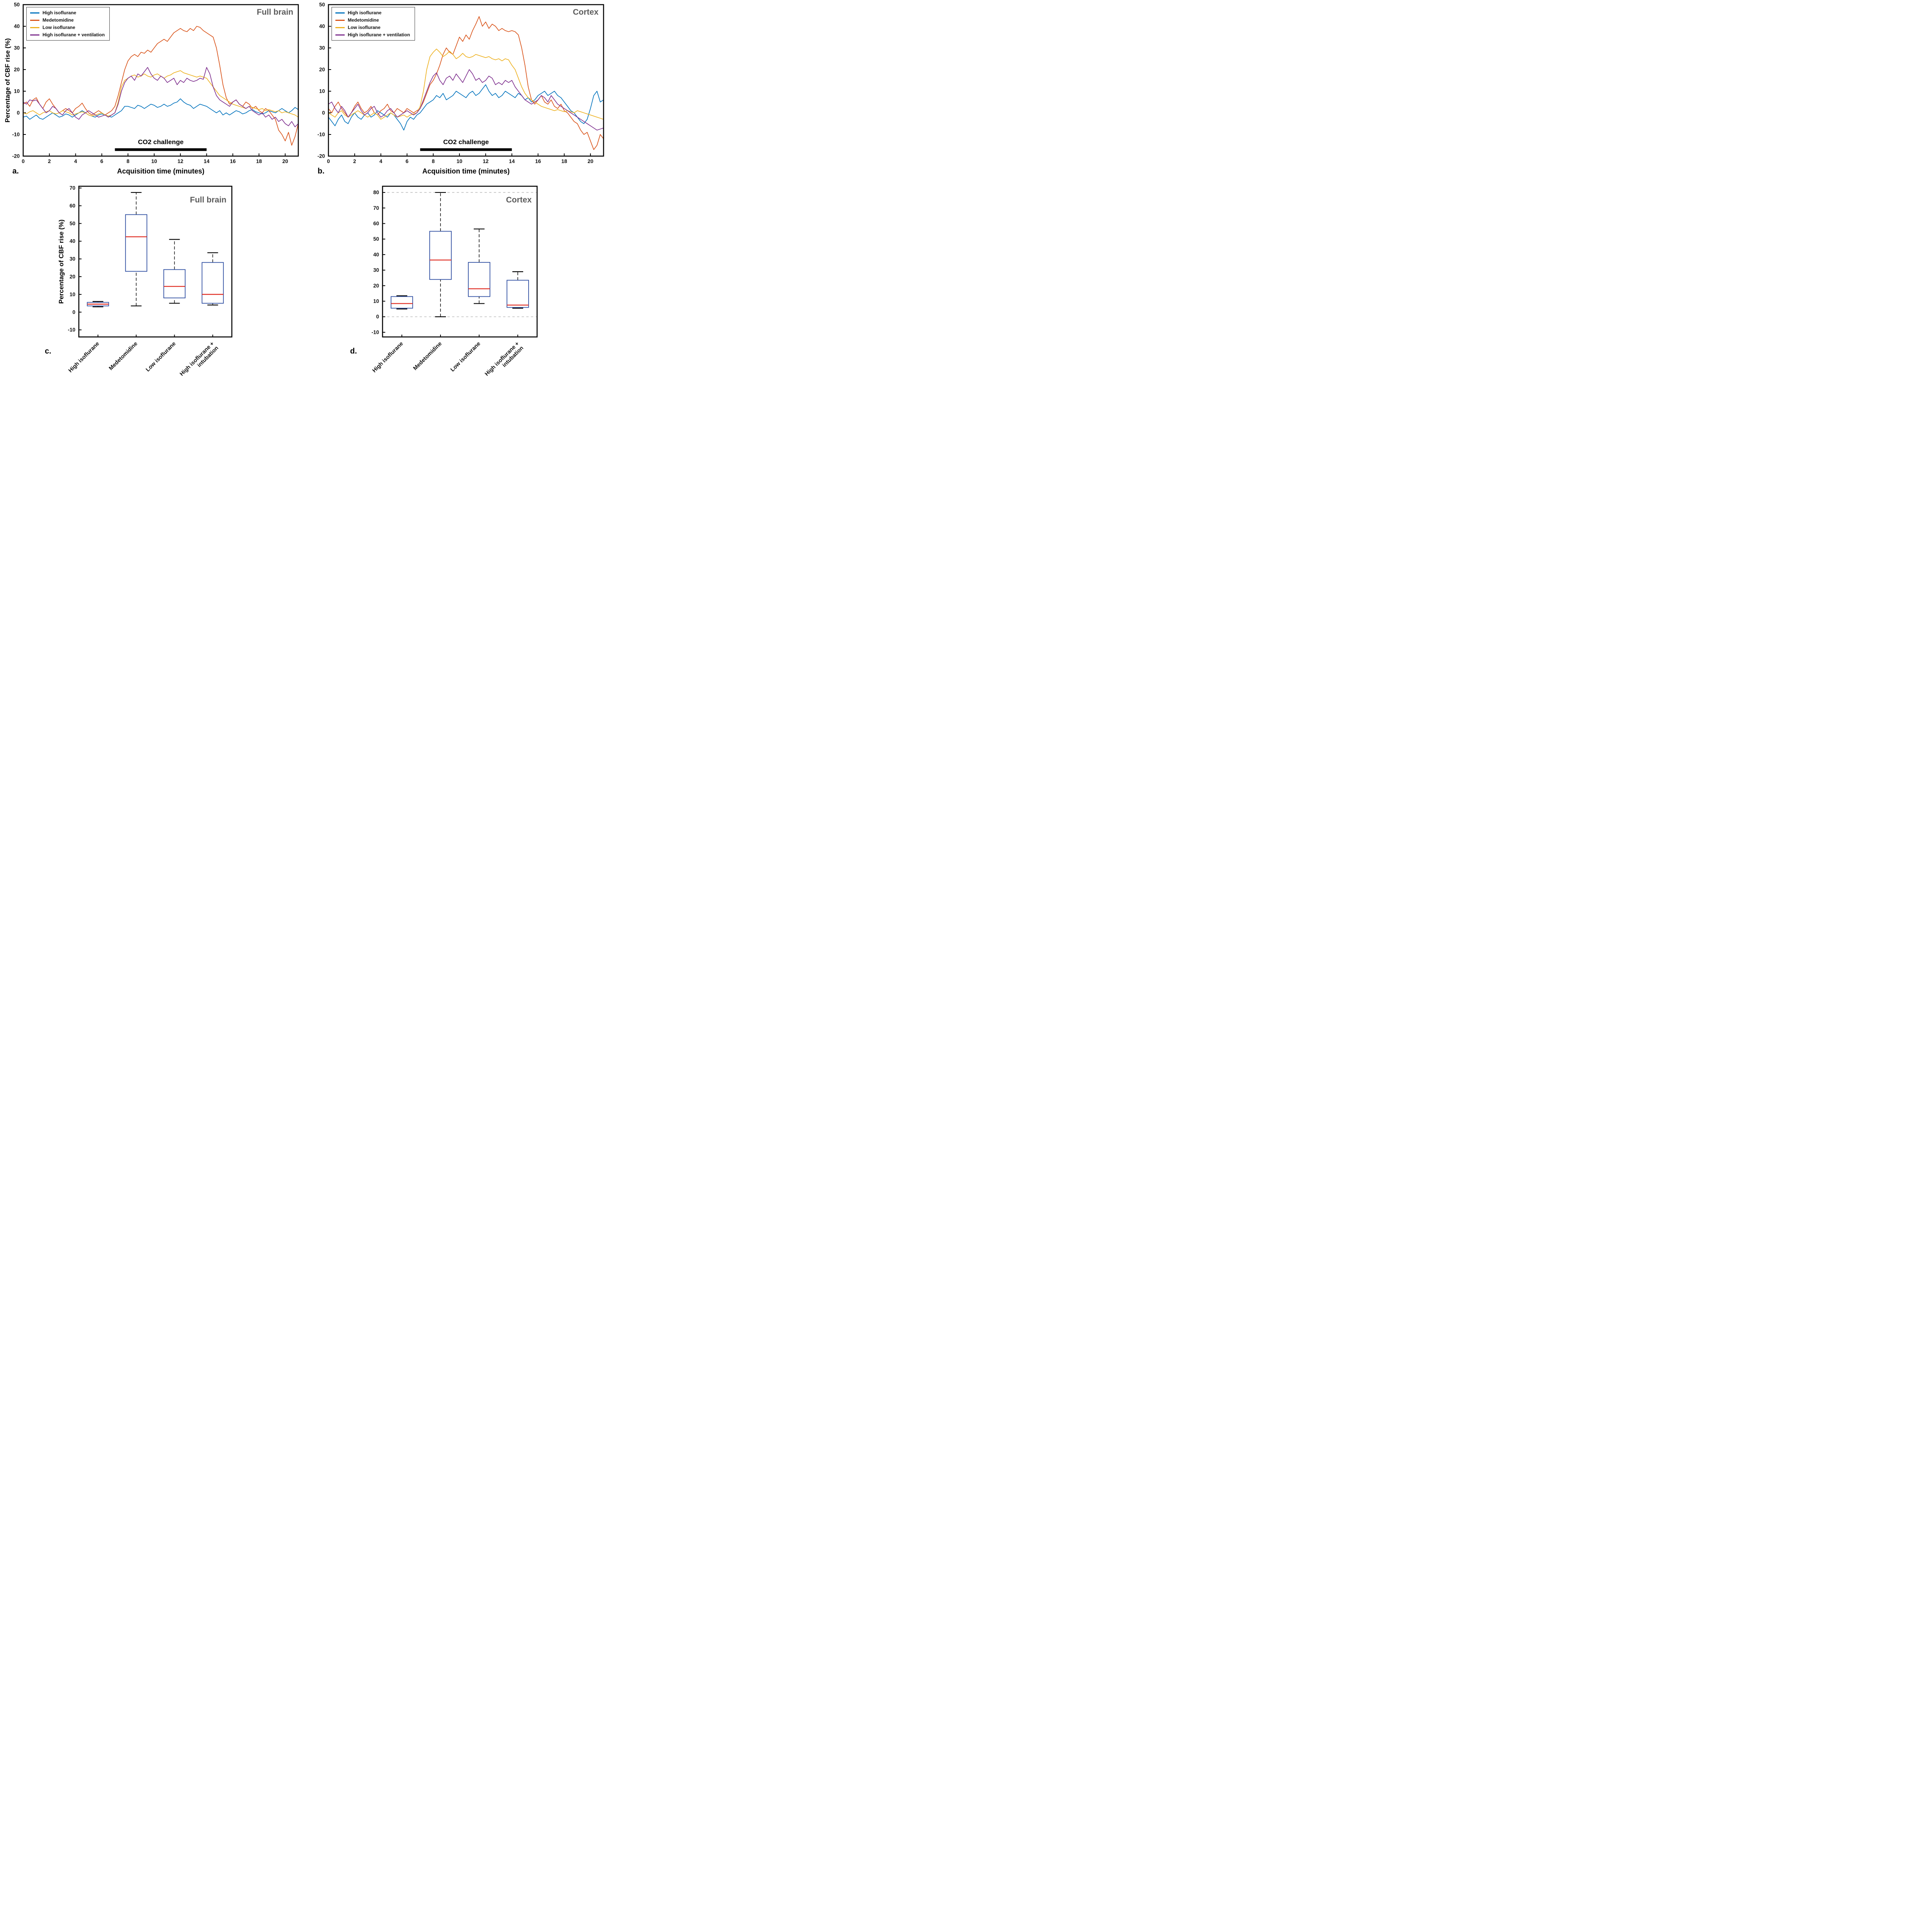 The width and height of the screenshot is (1932, 1932). I want to click on x-tick-label: 4, so click(381, 161).